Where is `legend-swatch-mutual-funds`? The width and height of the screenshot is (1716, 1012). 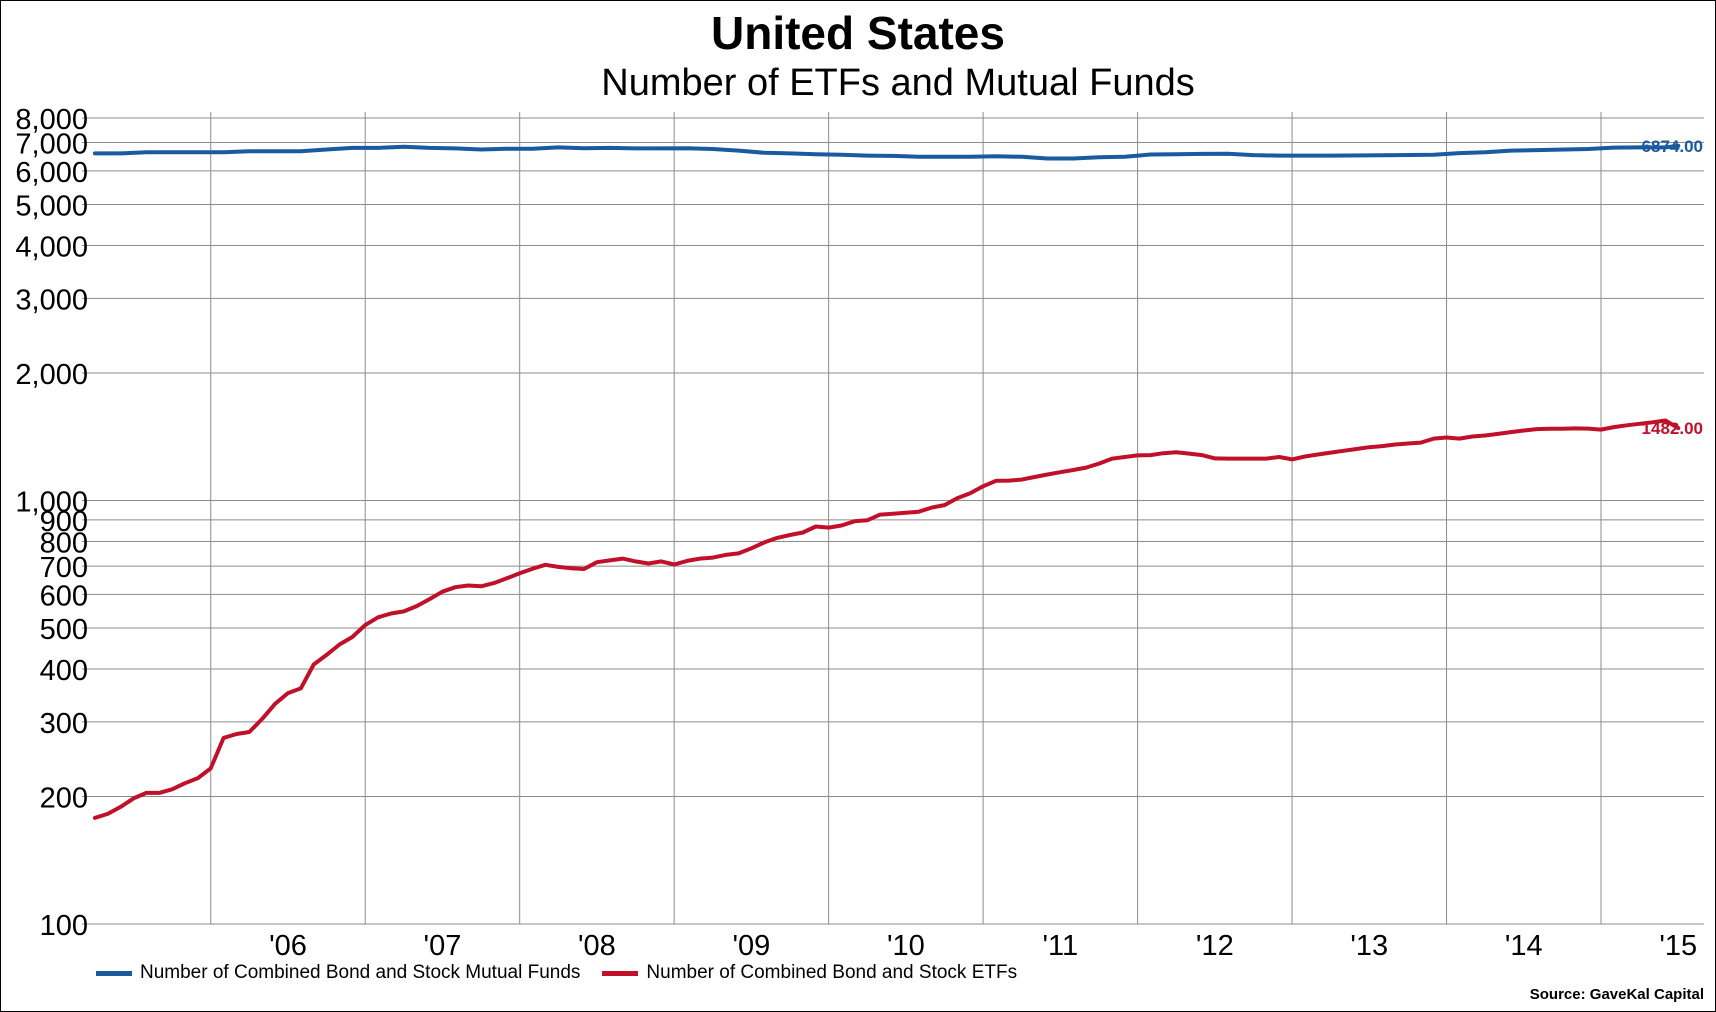 legend-swatch-mutual-funds is located at coordinates (114, 973).